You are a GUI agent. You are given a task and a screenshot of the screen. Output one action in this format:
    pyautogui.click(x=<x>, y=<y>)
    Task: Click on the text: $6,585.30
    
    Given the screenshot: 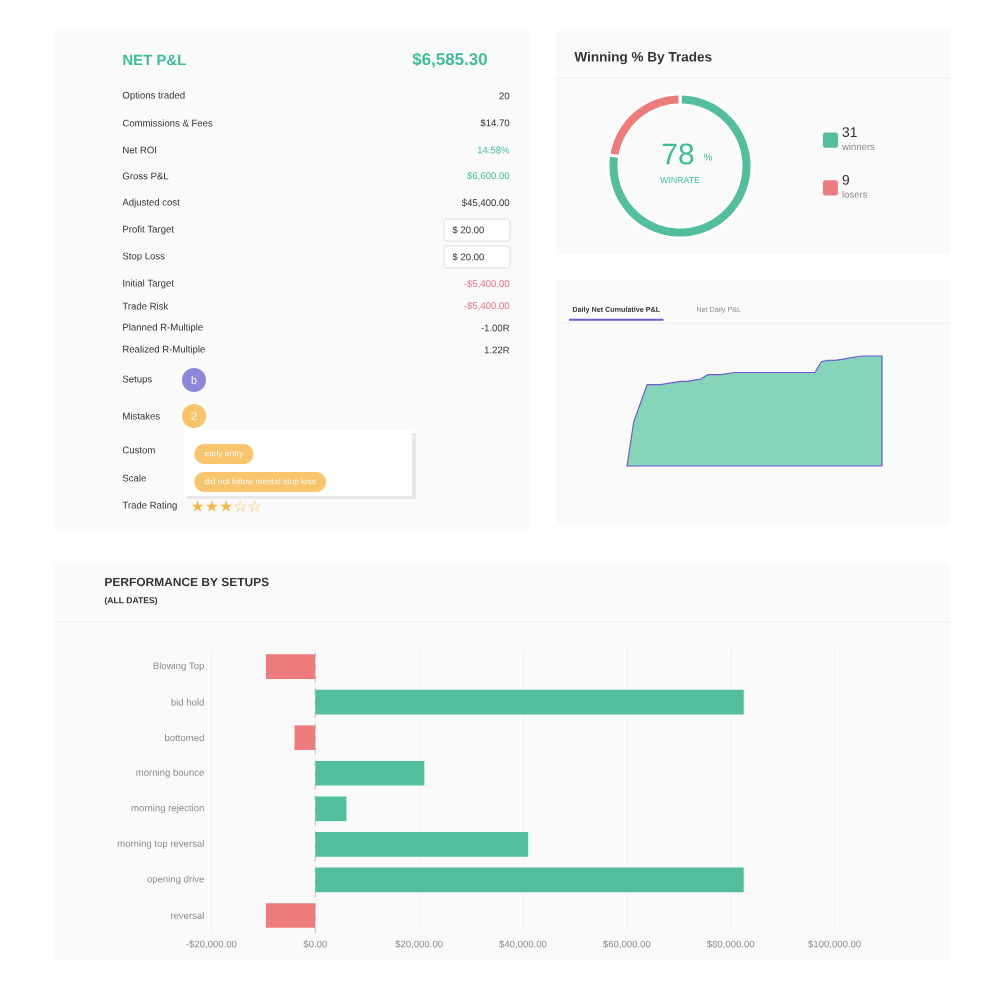 What is the action you would take?
    pyautogui.click(x=449, y=60)
    